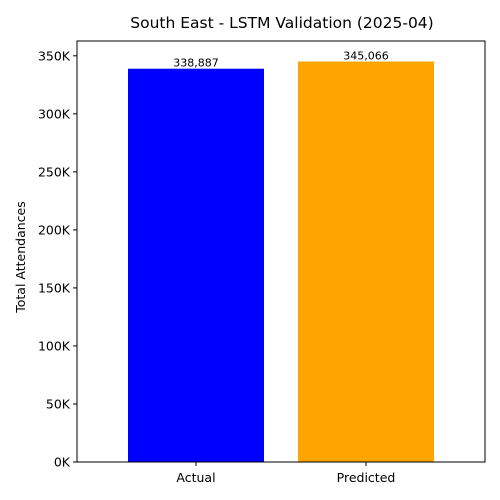 The width and height of the screenshot is (500, 500). What do you see at coordinates (285, 473) in the screenshot?
I see `x-axis: Actual Predicted` at bounding box center [285, 473].